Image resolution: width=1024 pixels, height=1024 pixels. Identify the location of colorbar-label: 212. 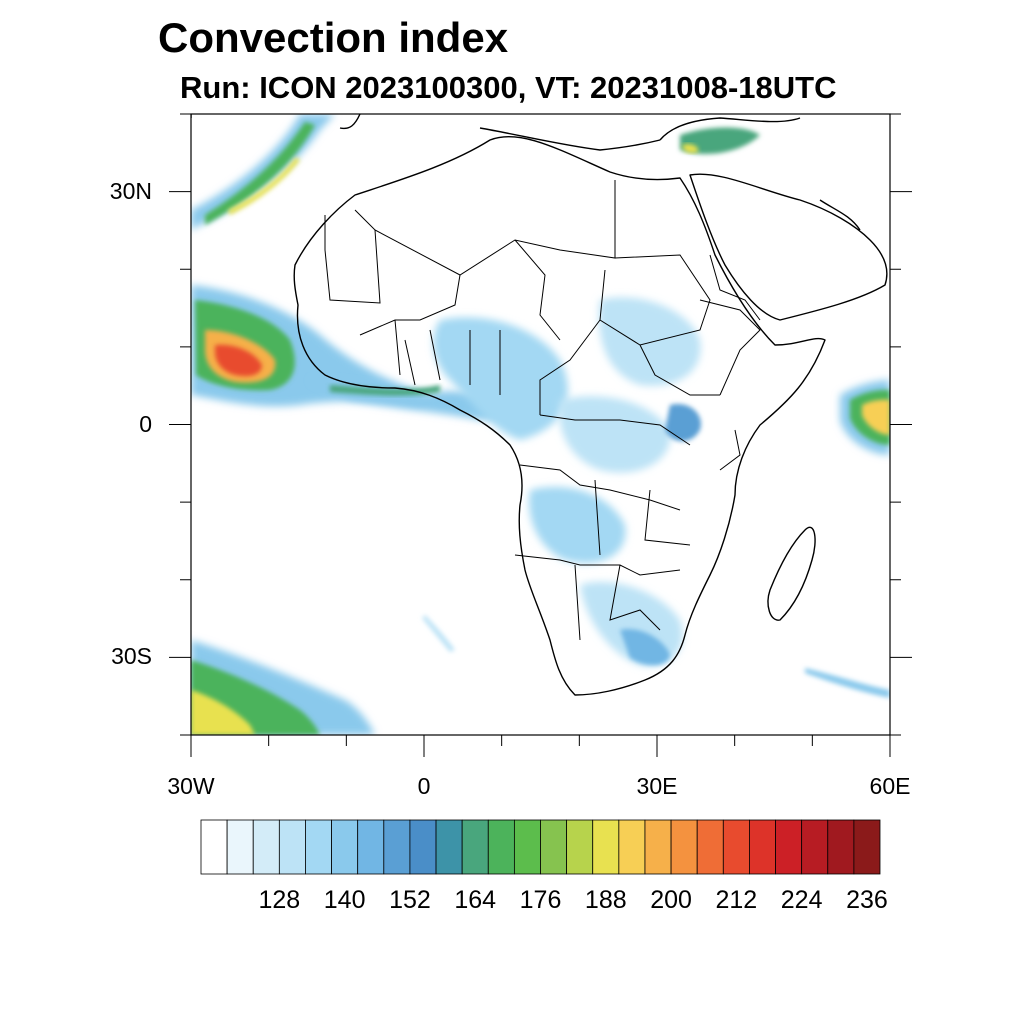
(736, 900).